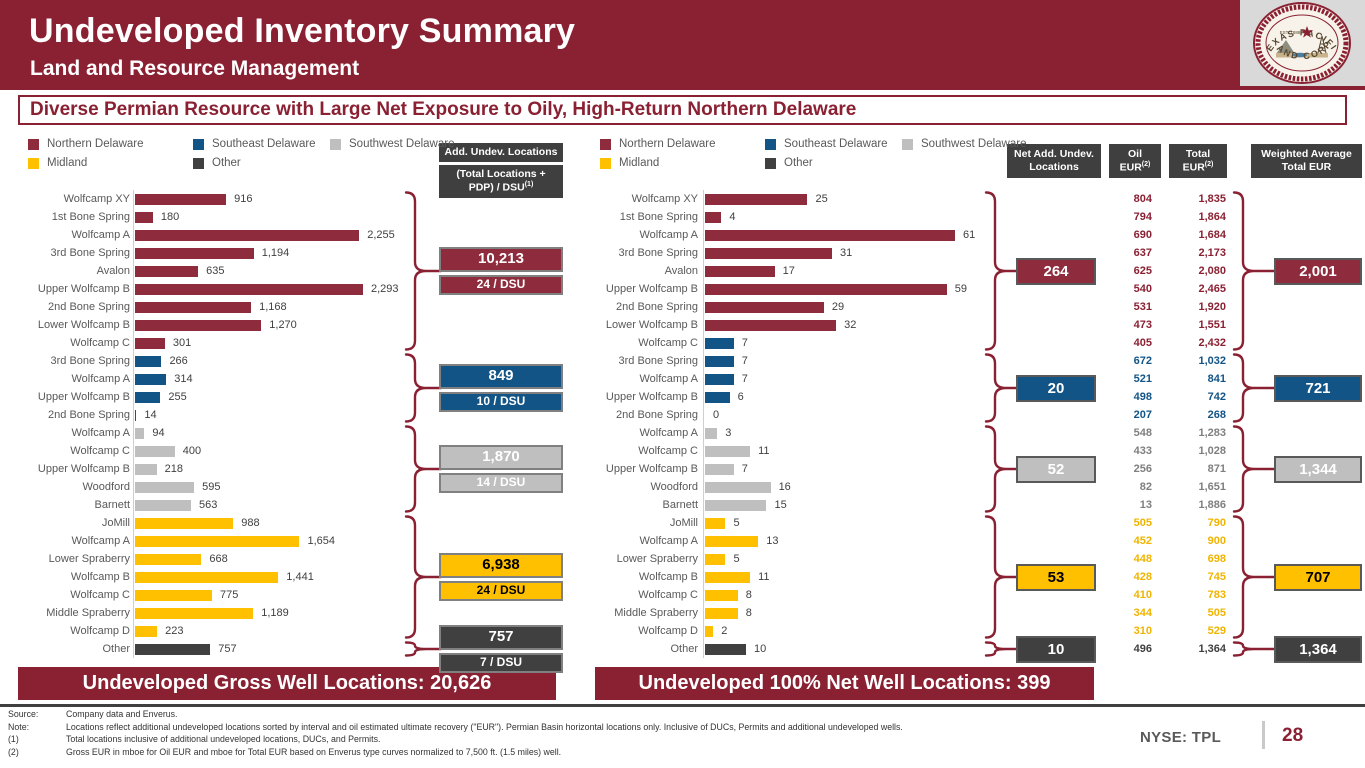 The height and width of the screenshot is (768, 1365). What do you see at coordinates (1181, 737) in the screenshot?
I see `ticker: NYSE: TPL` at bounding box center [1181, 737].